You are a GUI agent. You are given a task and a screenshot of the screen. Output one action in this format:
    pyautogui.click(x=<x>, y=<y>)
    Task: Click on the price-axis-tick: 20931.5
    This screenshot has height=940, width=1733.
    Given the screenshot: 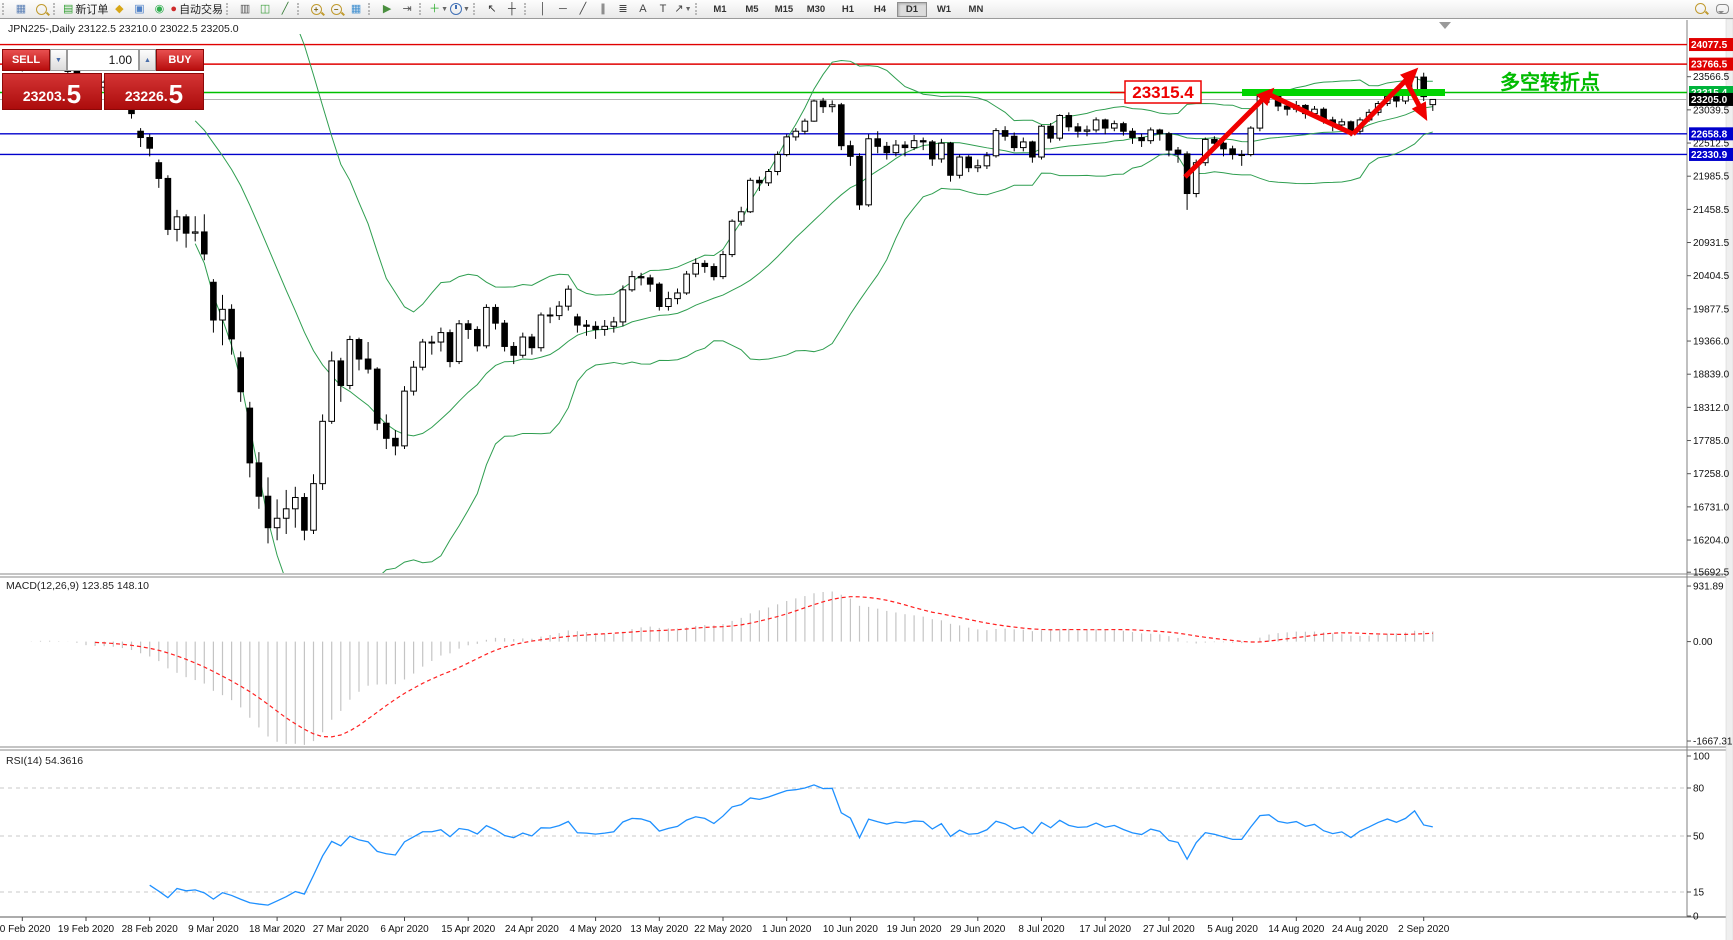 What is the action you would take?
    pyautogui.click(x=1711, y=243)
    